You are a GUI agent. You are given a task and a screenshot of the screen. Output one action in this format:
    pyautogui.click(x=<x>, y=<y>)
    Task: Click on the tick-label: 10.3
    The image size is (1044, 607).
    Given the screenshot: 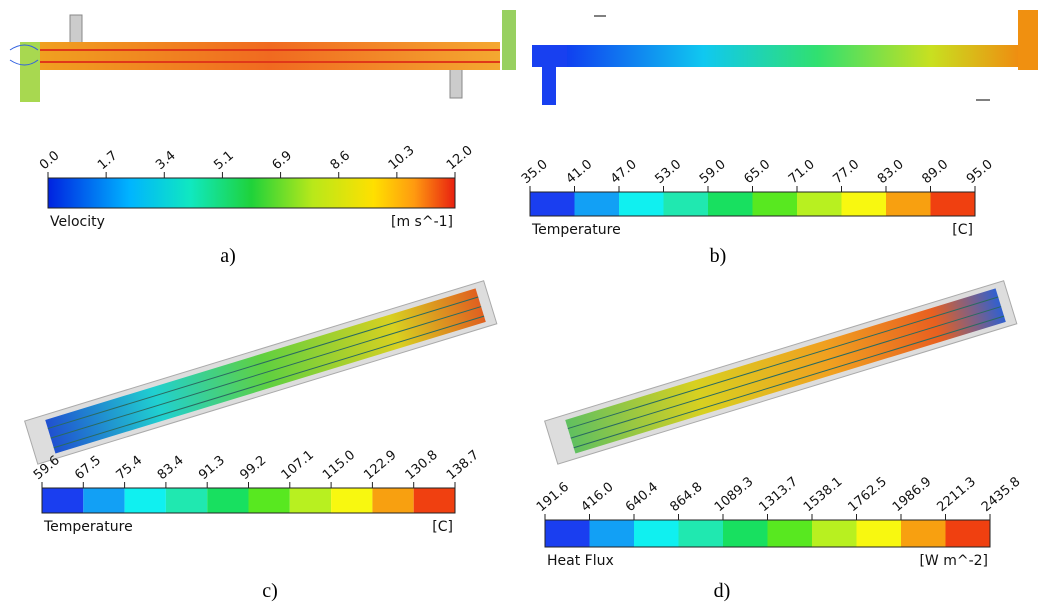 What is the action you would take?
    pyautogui.click(x=402, y=158)
    